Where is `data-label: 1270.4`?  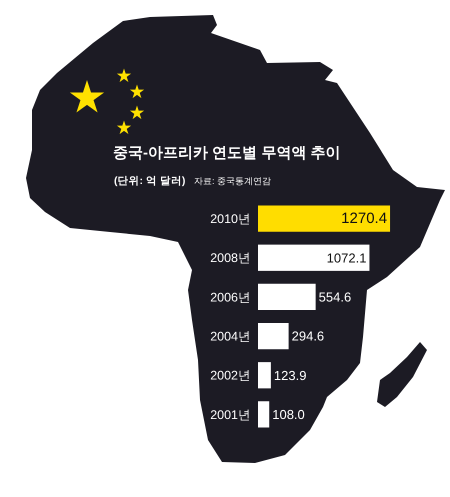
data-label: 1270.4 is located at coordinates (364, 219).